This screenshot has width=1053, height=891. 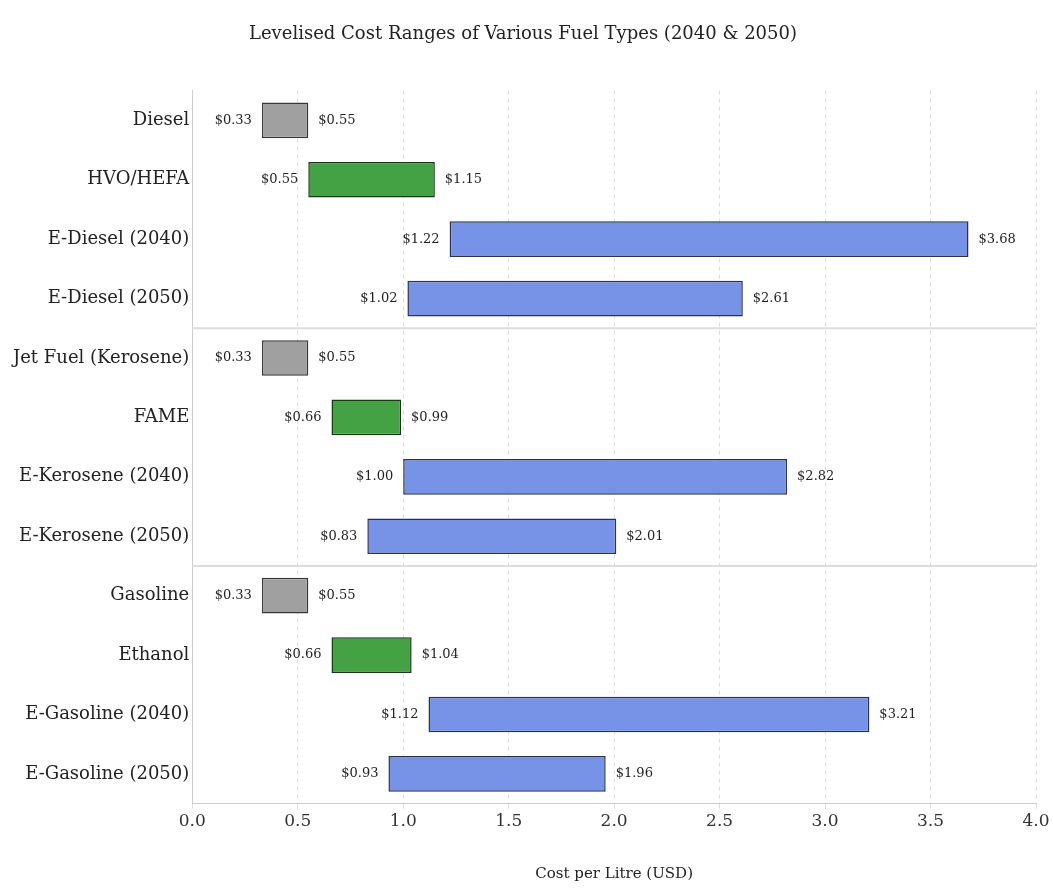 I want to click on annotation: $0.99, so click(x=430, y=416).